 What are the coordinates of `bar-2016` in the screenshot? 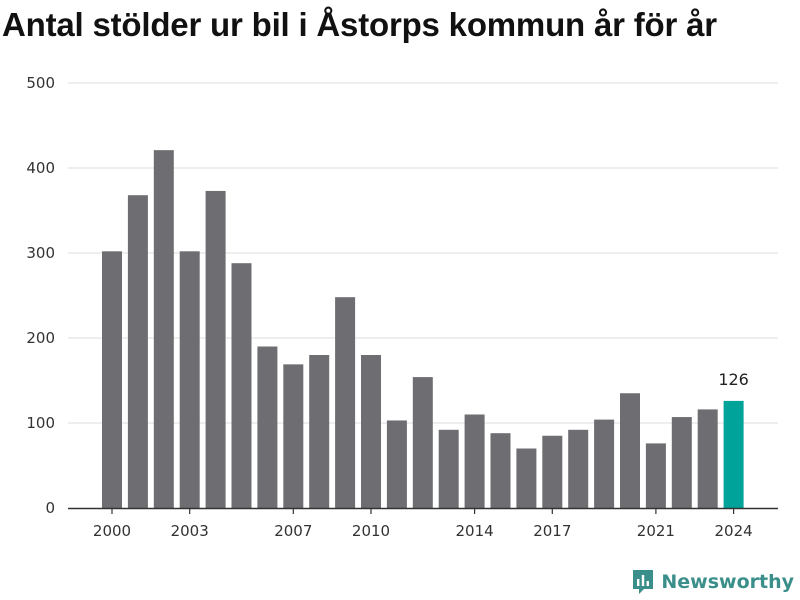 It's located at (526, 478).